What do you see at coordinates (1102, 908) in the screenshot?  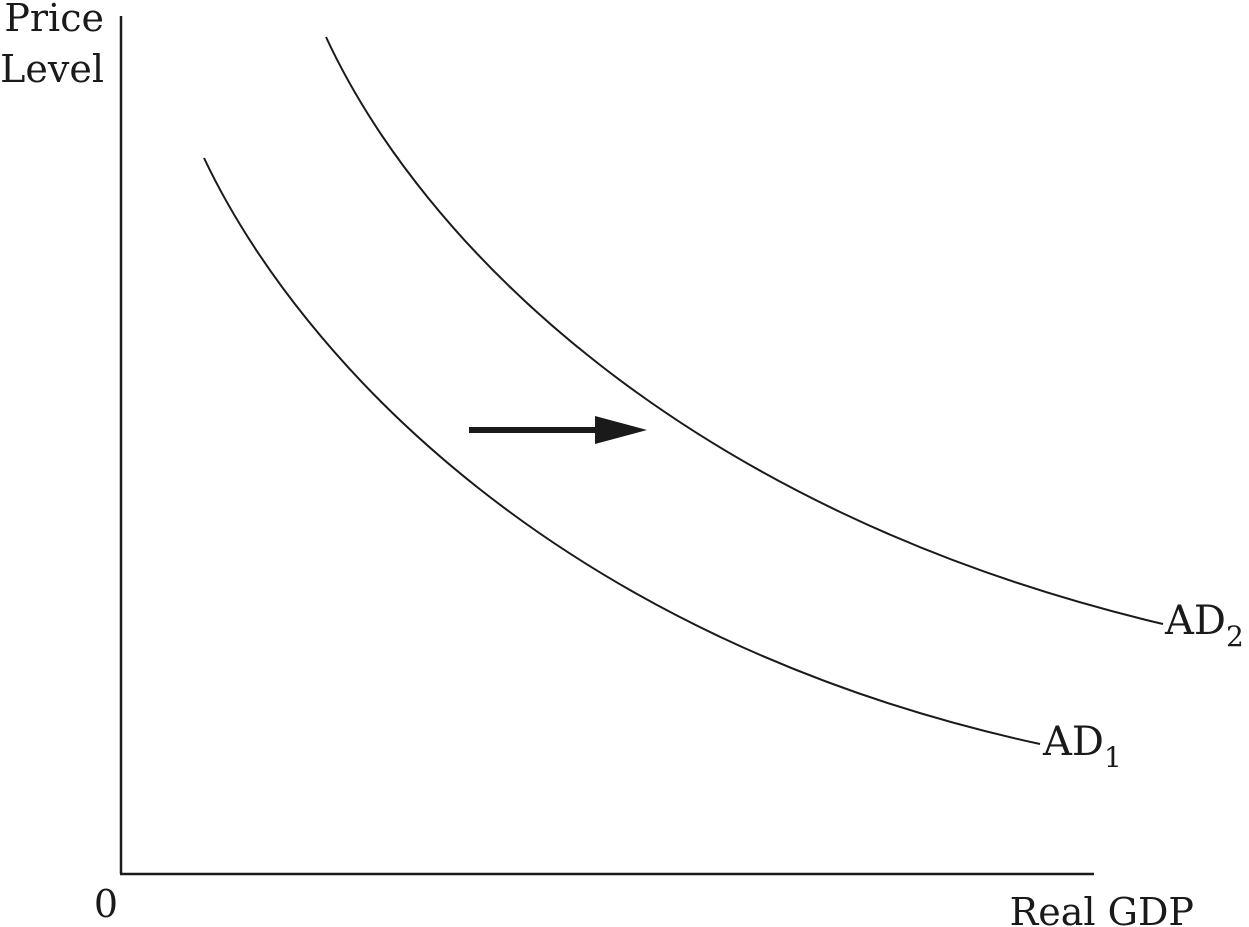 I see `x-axis-label: Real GDP` at bounding box center [1102, 908].